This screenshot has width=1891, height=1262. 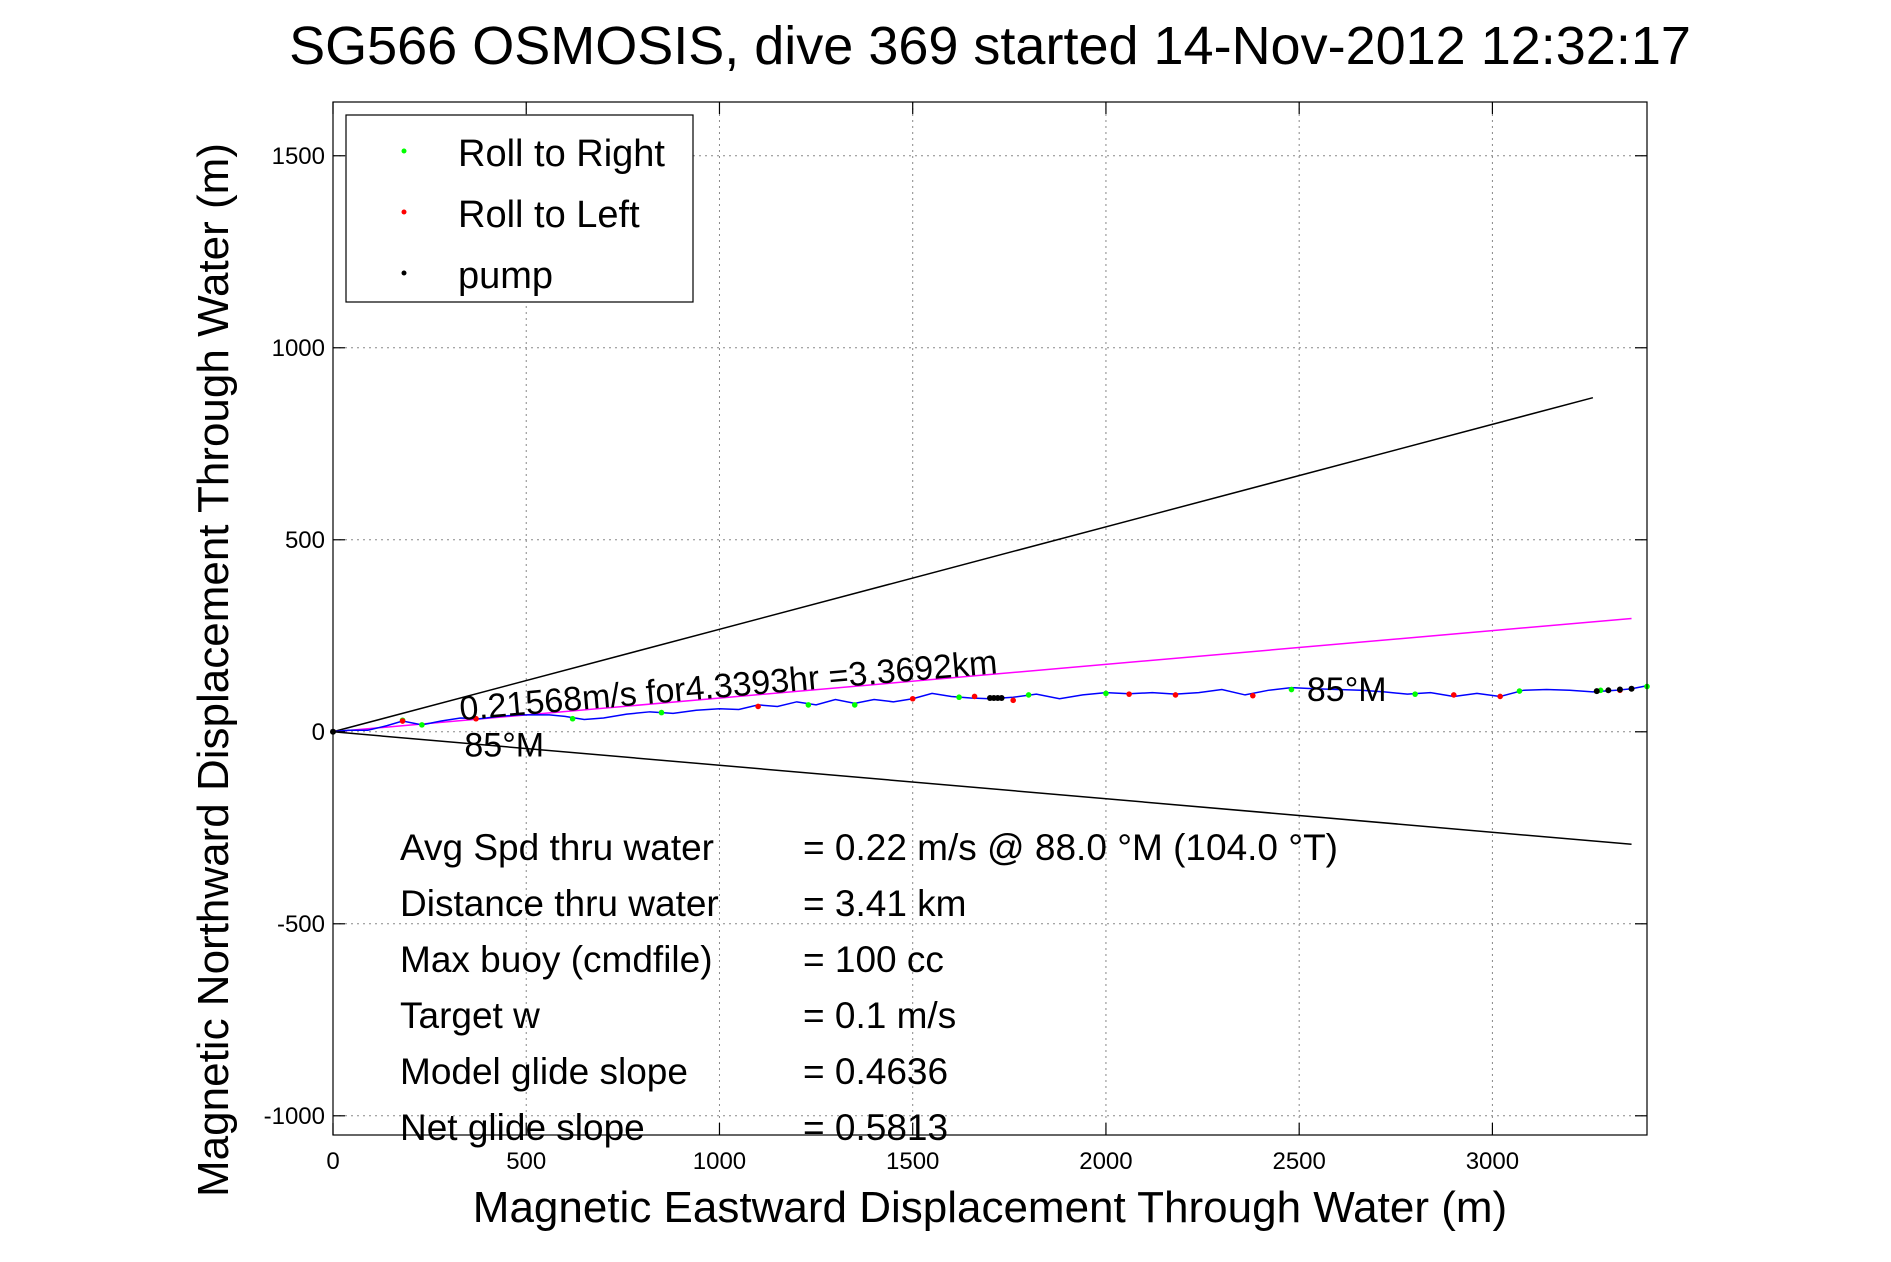 What do you see at coordinates (875, 1127) in the screenshot?
I see `stat-value: = 0.5813` at bounding box center [875, 1127].